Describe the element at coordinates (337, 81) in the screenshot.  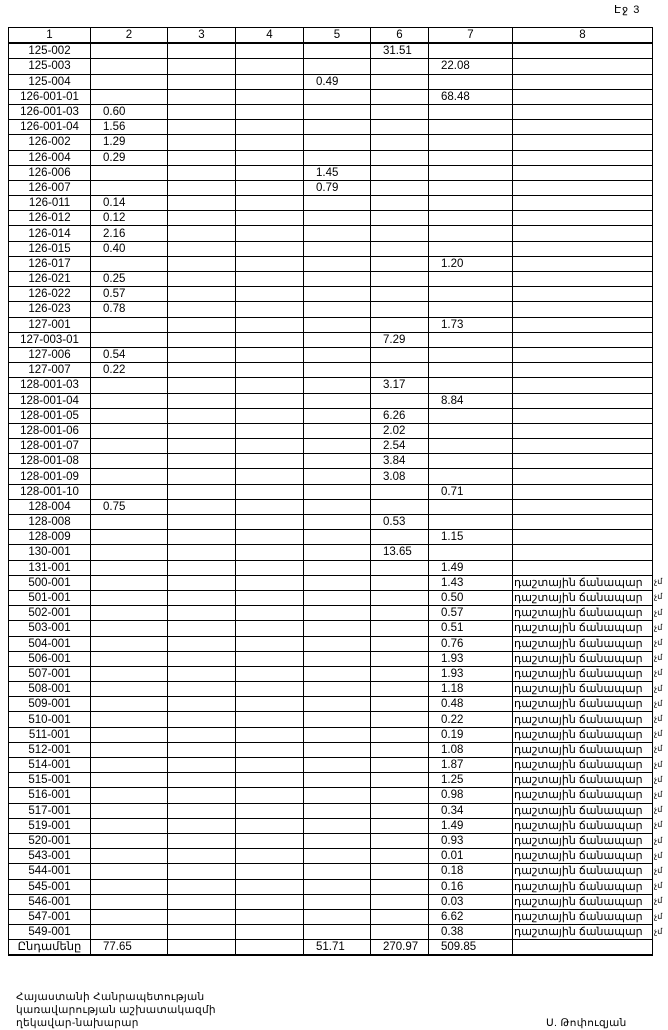
I see `area-cell: 0.49` at that location.